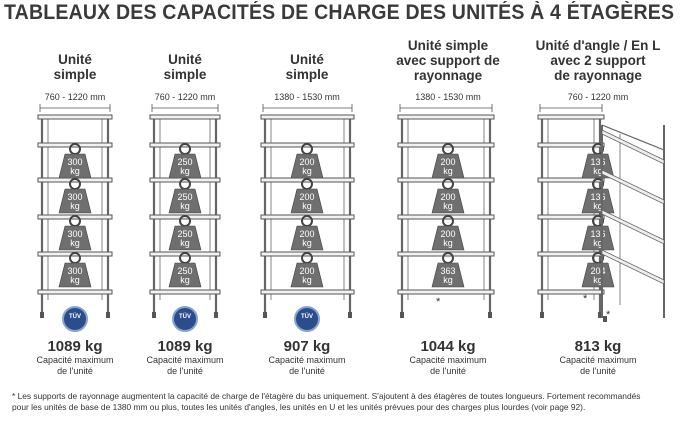 The width and height of the screenshot is (700, 425). I want to click on unit-label-line: avec 2 support, so click(598, 60).